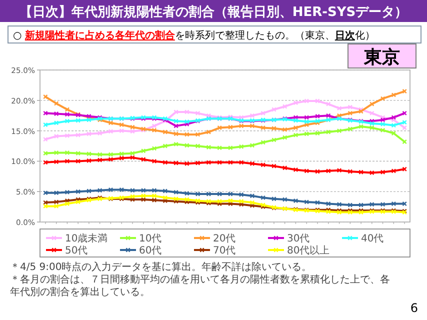 Image resolution: width=427 pixels, height=320 pixels. Describe the element at coordinates (213, 12) in the screenshot. I see `chart-title: 【日次】年代別新規陽性者の割合（報告日別、HER-SYSデータ）` at that location.